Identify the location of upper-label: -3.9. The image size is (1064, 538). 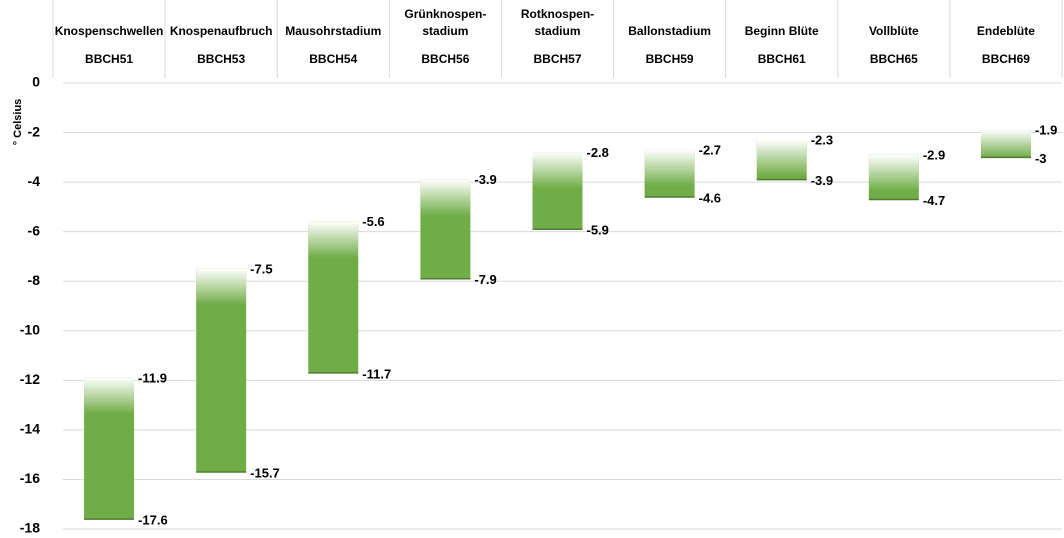
(485, 179).